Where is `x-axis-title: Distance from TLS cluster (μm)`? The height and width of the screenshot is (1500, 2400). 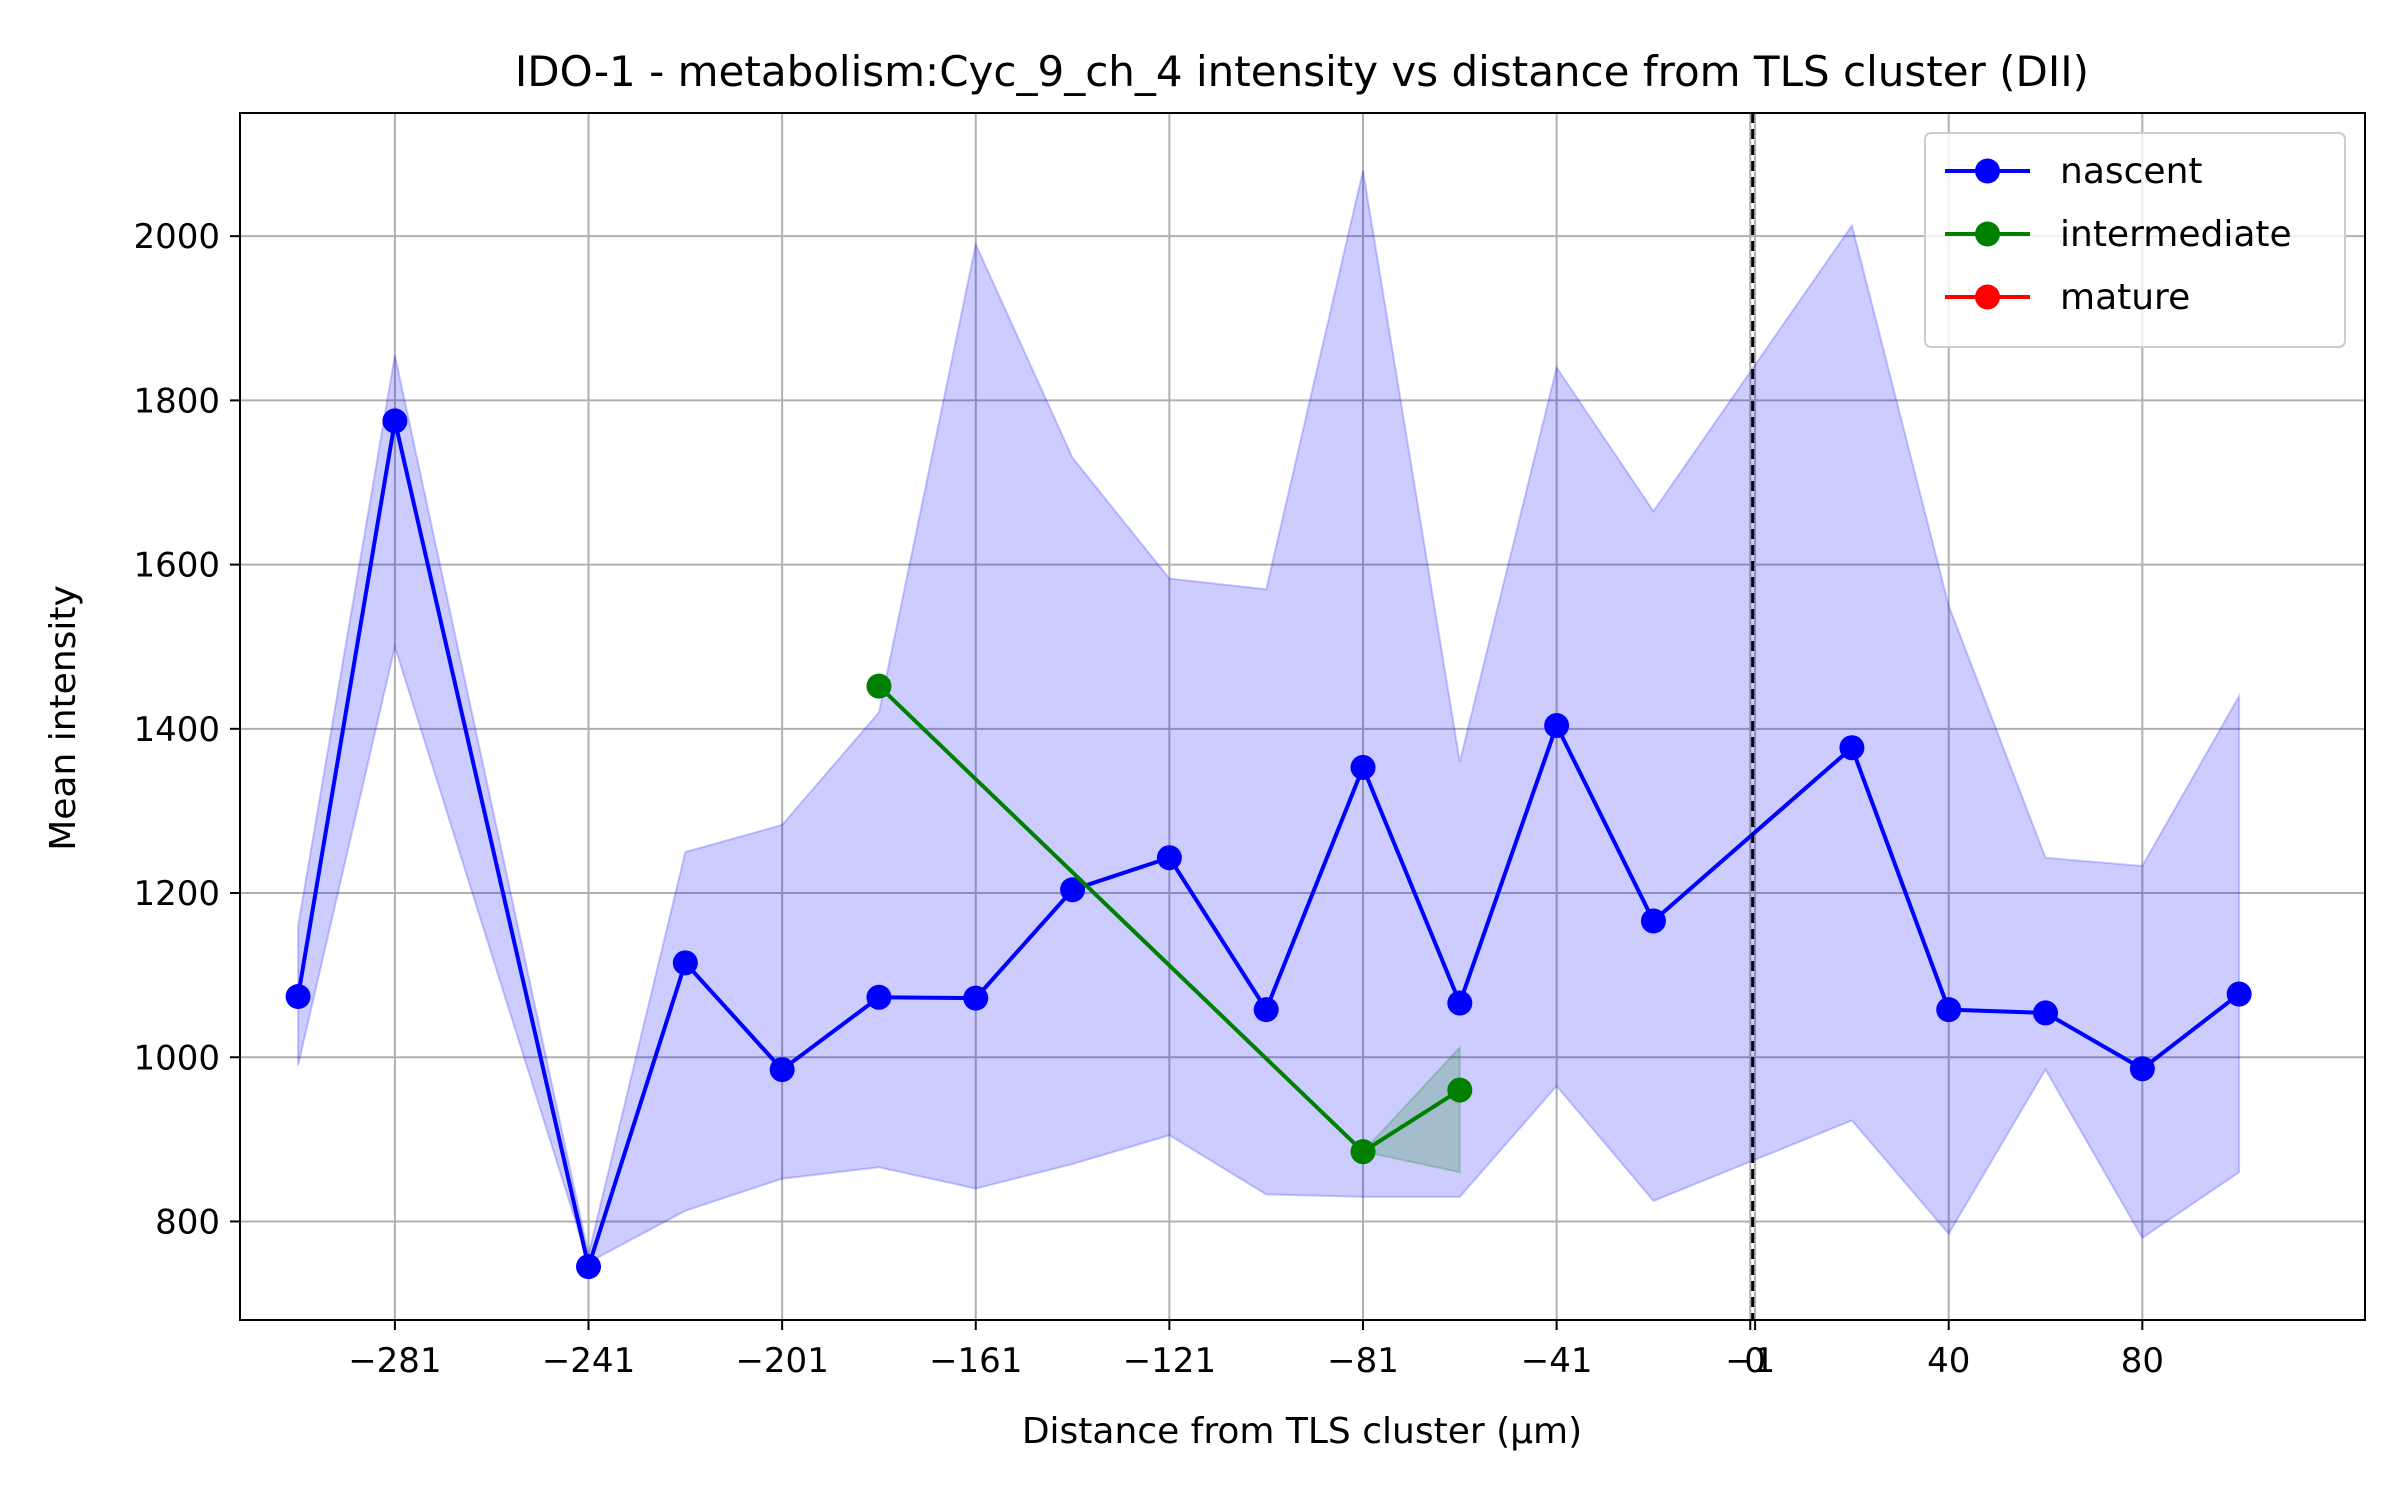 x-axis-title: Distance from TLS cluster (μm) is located at coordinates (1302, 1431).